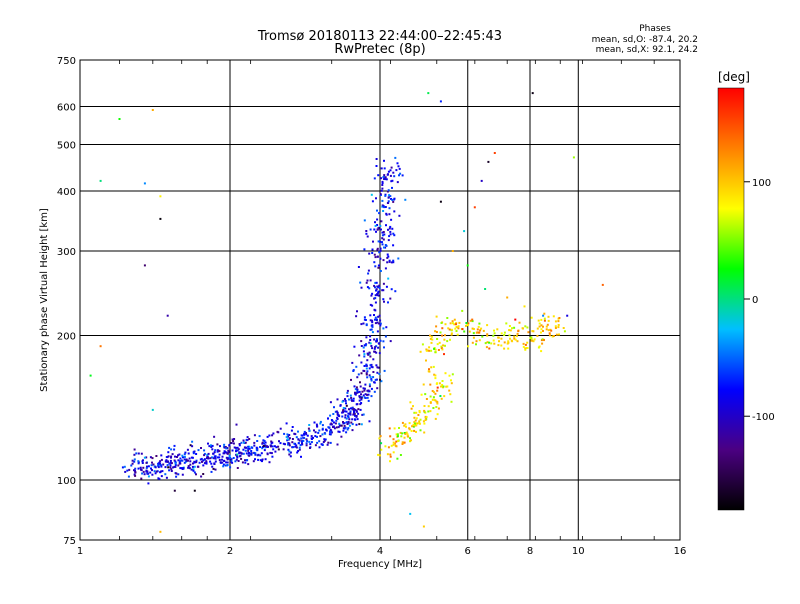  What do you see at coordinates (380, 564) in the screenshot?
I see `x-axis-label: Frequency [MHz]` at bounding box center [380, 564].